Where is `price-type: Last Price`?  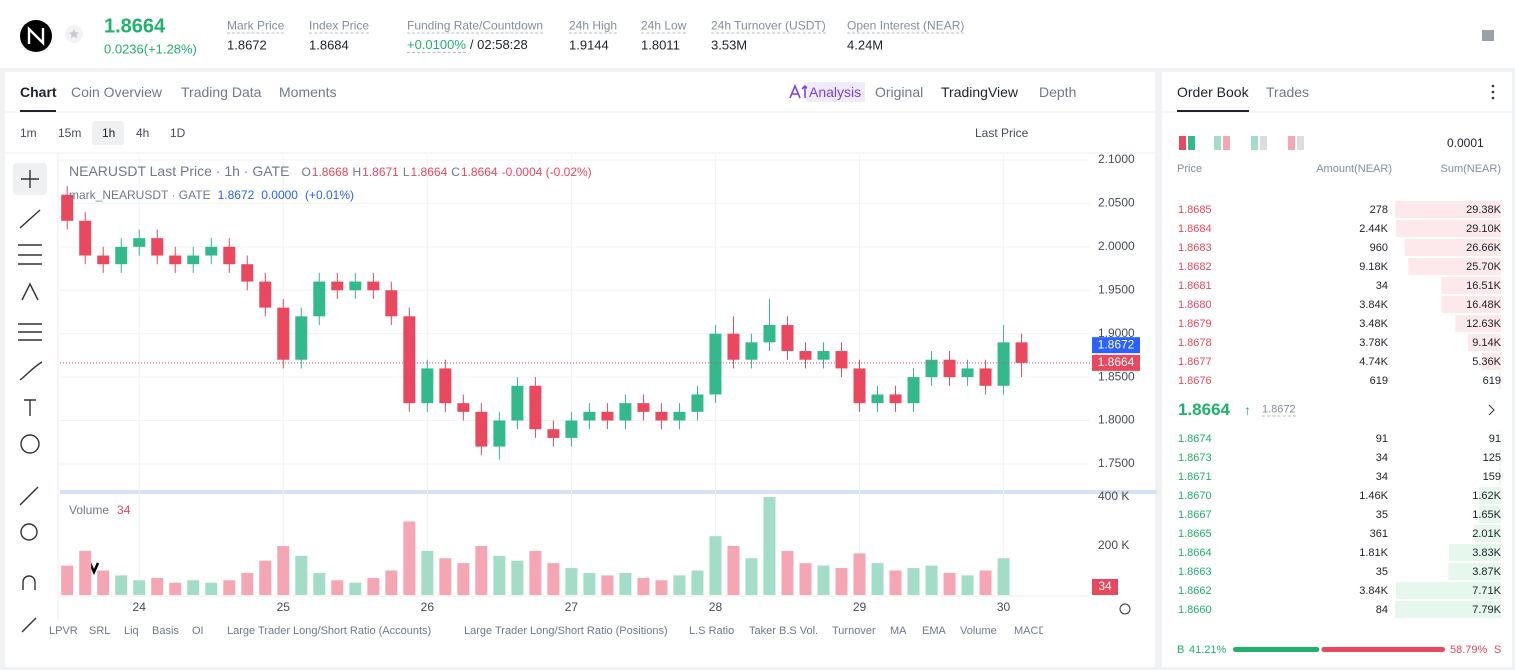
price-type: Last Price is located at coordinates (1002, 133).